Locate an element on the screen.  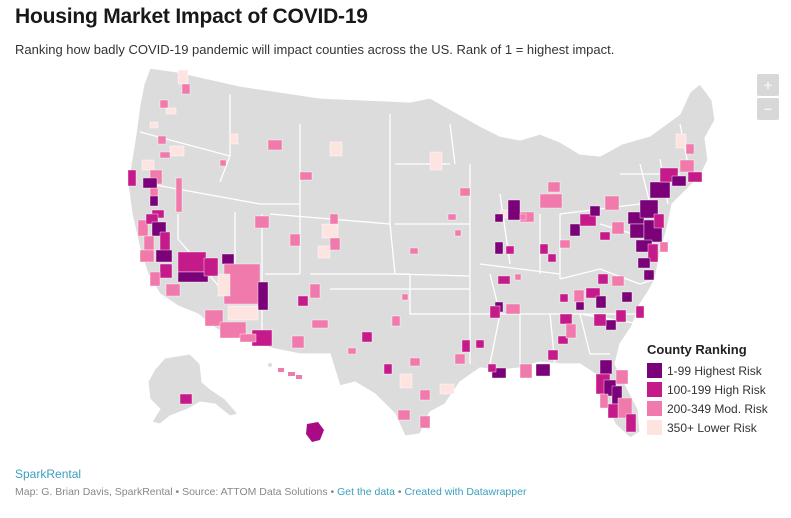
get-data-link: Get the data is located at coordinates (366, 492).